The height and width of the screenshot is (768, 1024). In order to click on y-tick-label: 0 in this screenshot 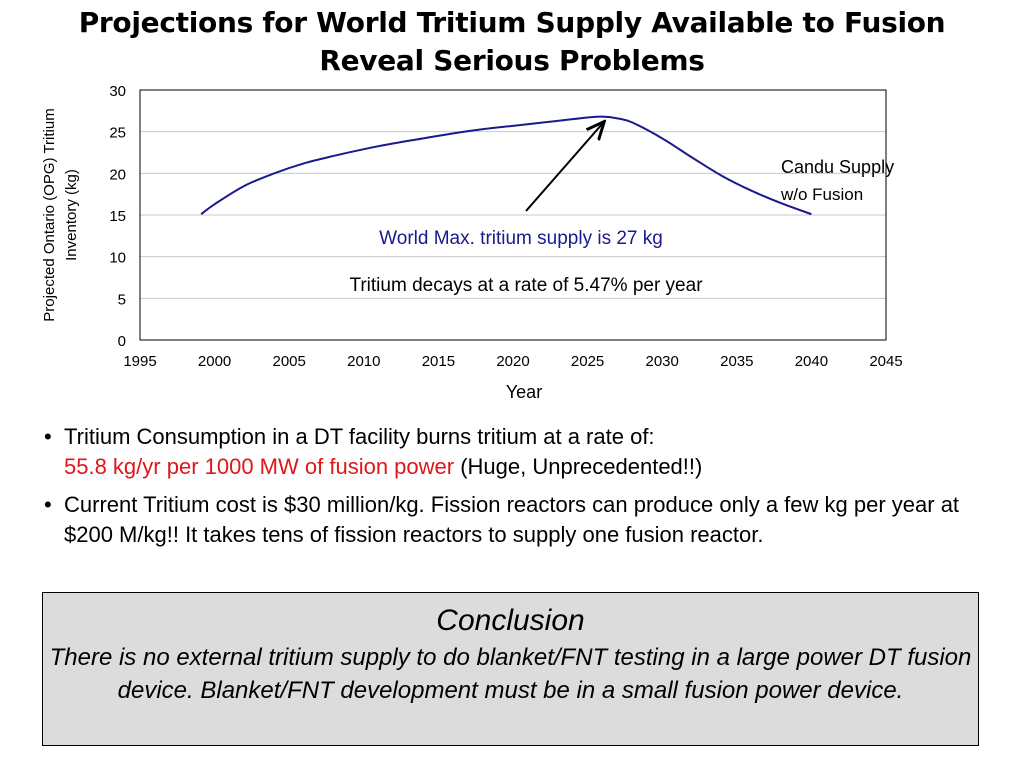, I will do `click(122, 341)`.